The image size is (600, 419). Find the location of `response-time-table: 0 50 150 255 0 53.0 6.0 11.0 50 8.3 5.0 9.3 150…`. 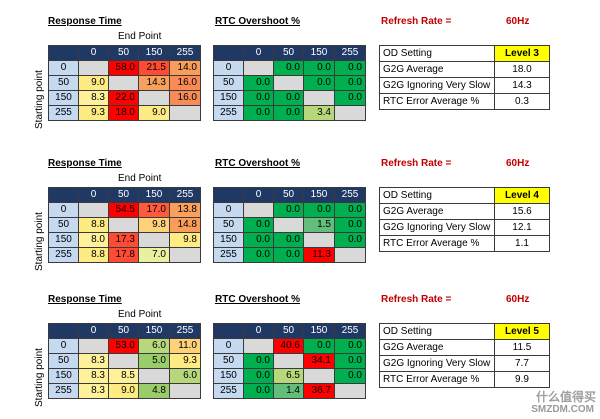

response-time-table: 0 50 150 255 0 53.0 6.0 11.0 50 8.3 5.0 9.3 150… is located at coordinates (124, 361).